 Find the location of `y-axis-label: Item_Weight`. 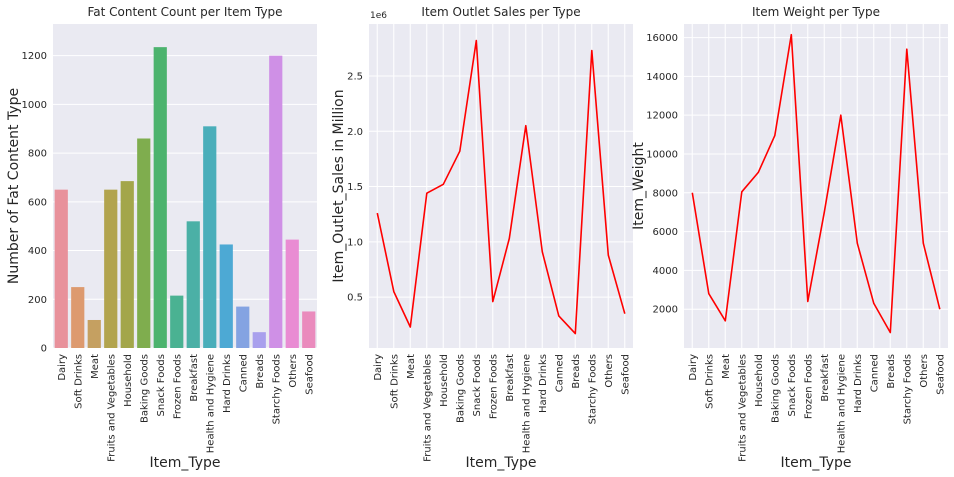

y-axis-label: Item_Weight is located at coordinates (639, 186).